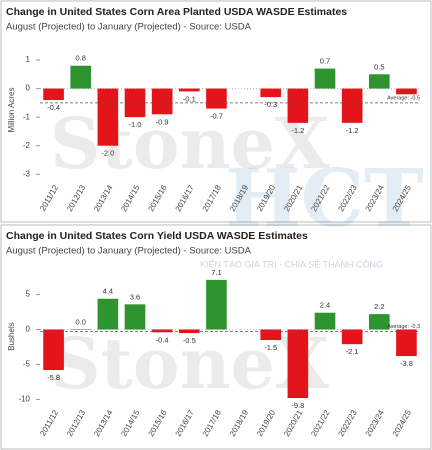  I want to click on value-label: 0.5, so click(379, 66).